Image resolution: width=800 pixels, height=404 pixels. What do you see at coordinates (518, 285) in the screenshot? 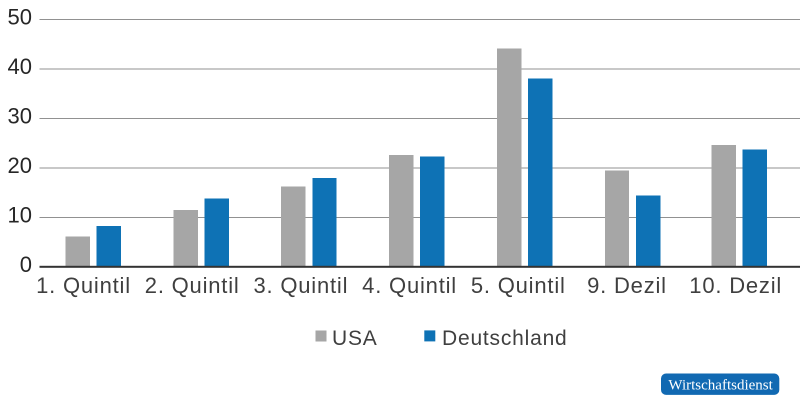
I see `svg-text: 5. Quintil` at bounding box center [518, 285].